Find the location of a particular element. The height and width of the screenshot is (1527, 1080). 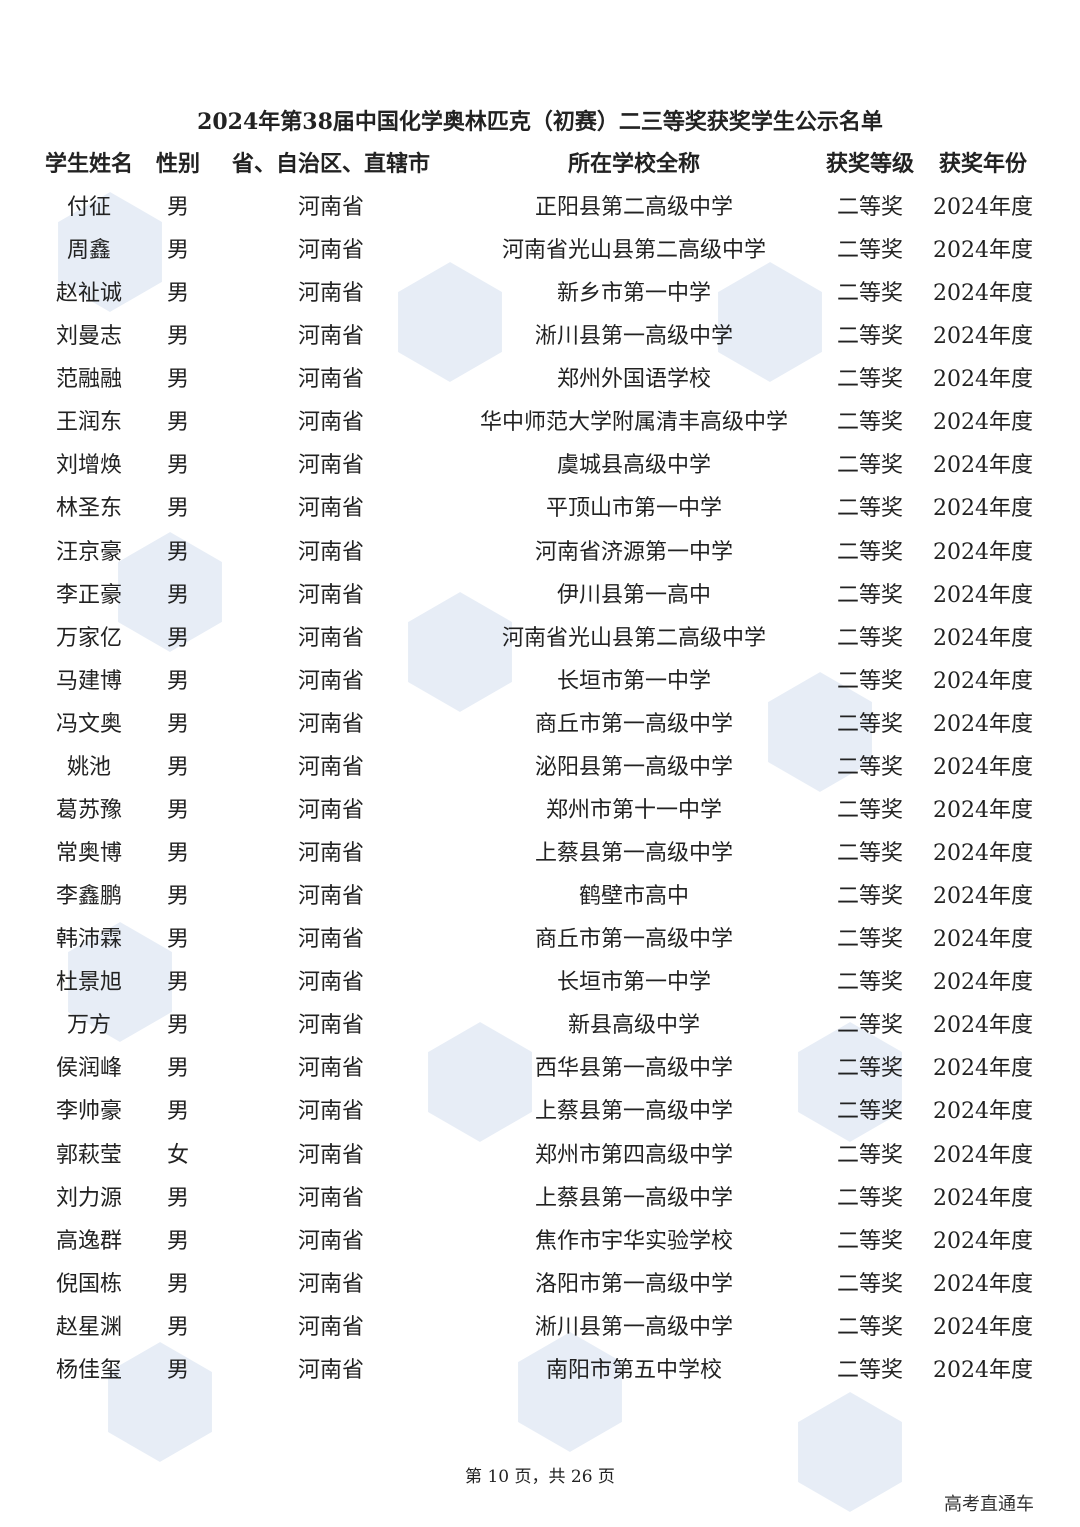

table-row: 林圣东 男 河南省 平顶山市第一中学 二等奖 2024年度 is located at coordinates (540, 509).